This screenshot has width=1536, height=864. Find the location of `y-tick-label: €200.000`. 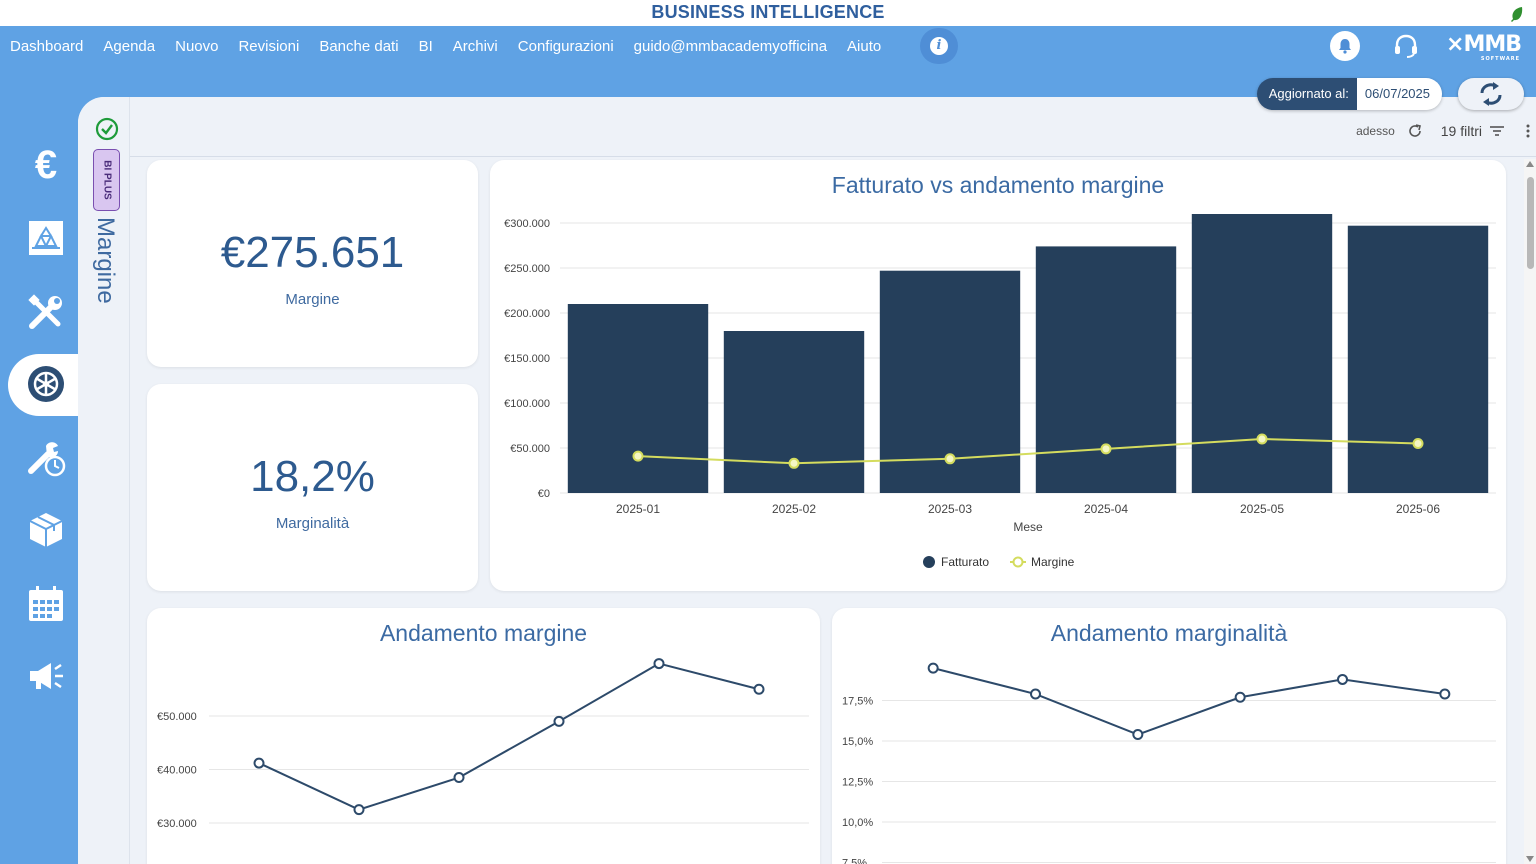

y-tick-label: €200.000 is located at coordinates (527, 314).